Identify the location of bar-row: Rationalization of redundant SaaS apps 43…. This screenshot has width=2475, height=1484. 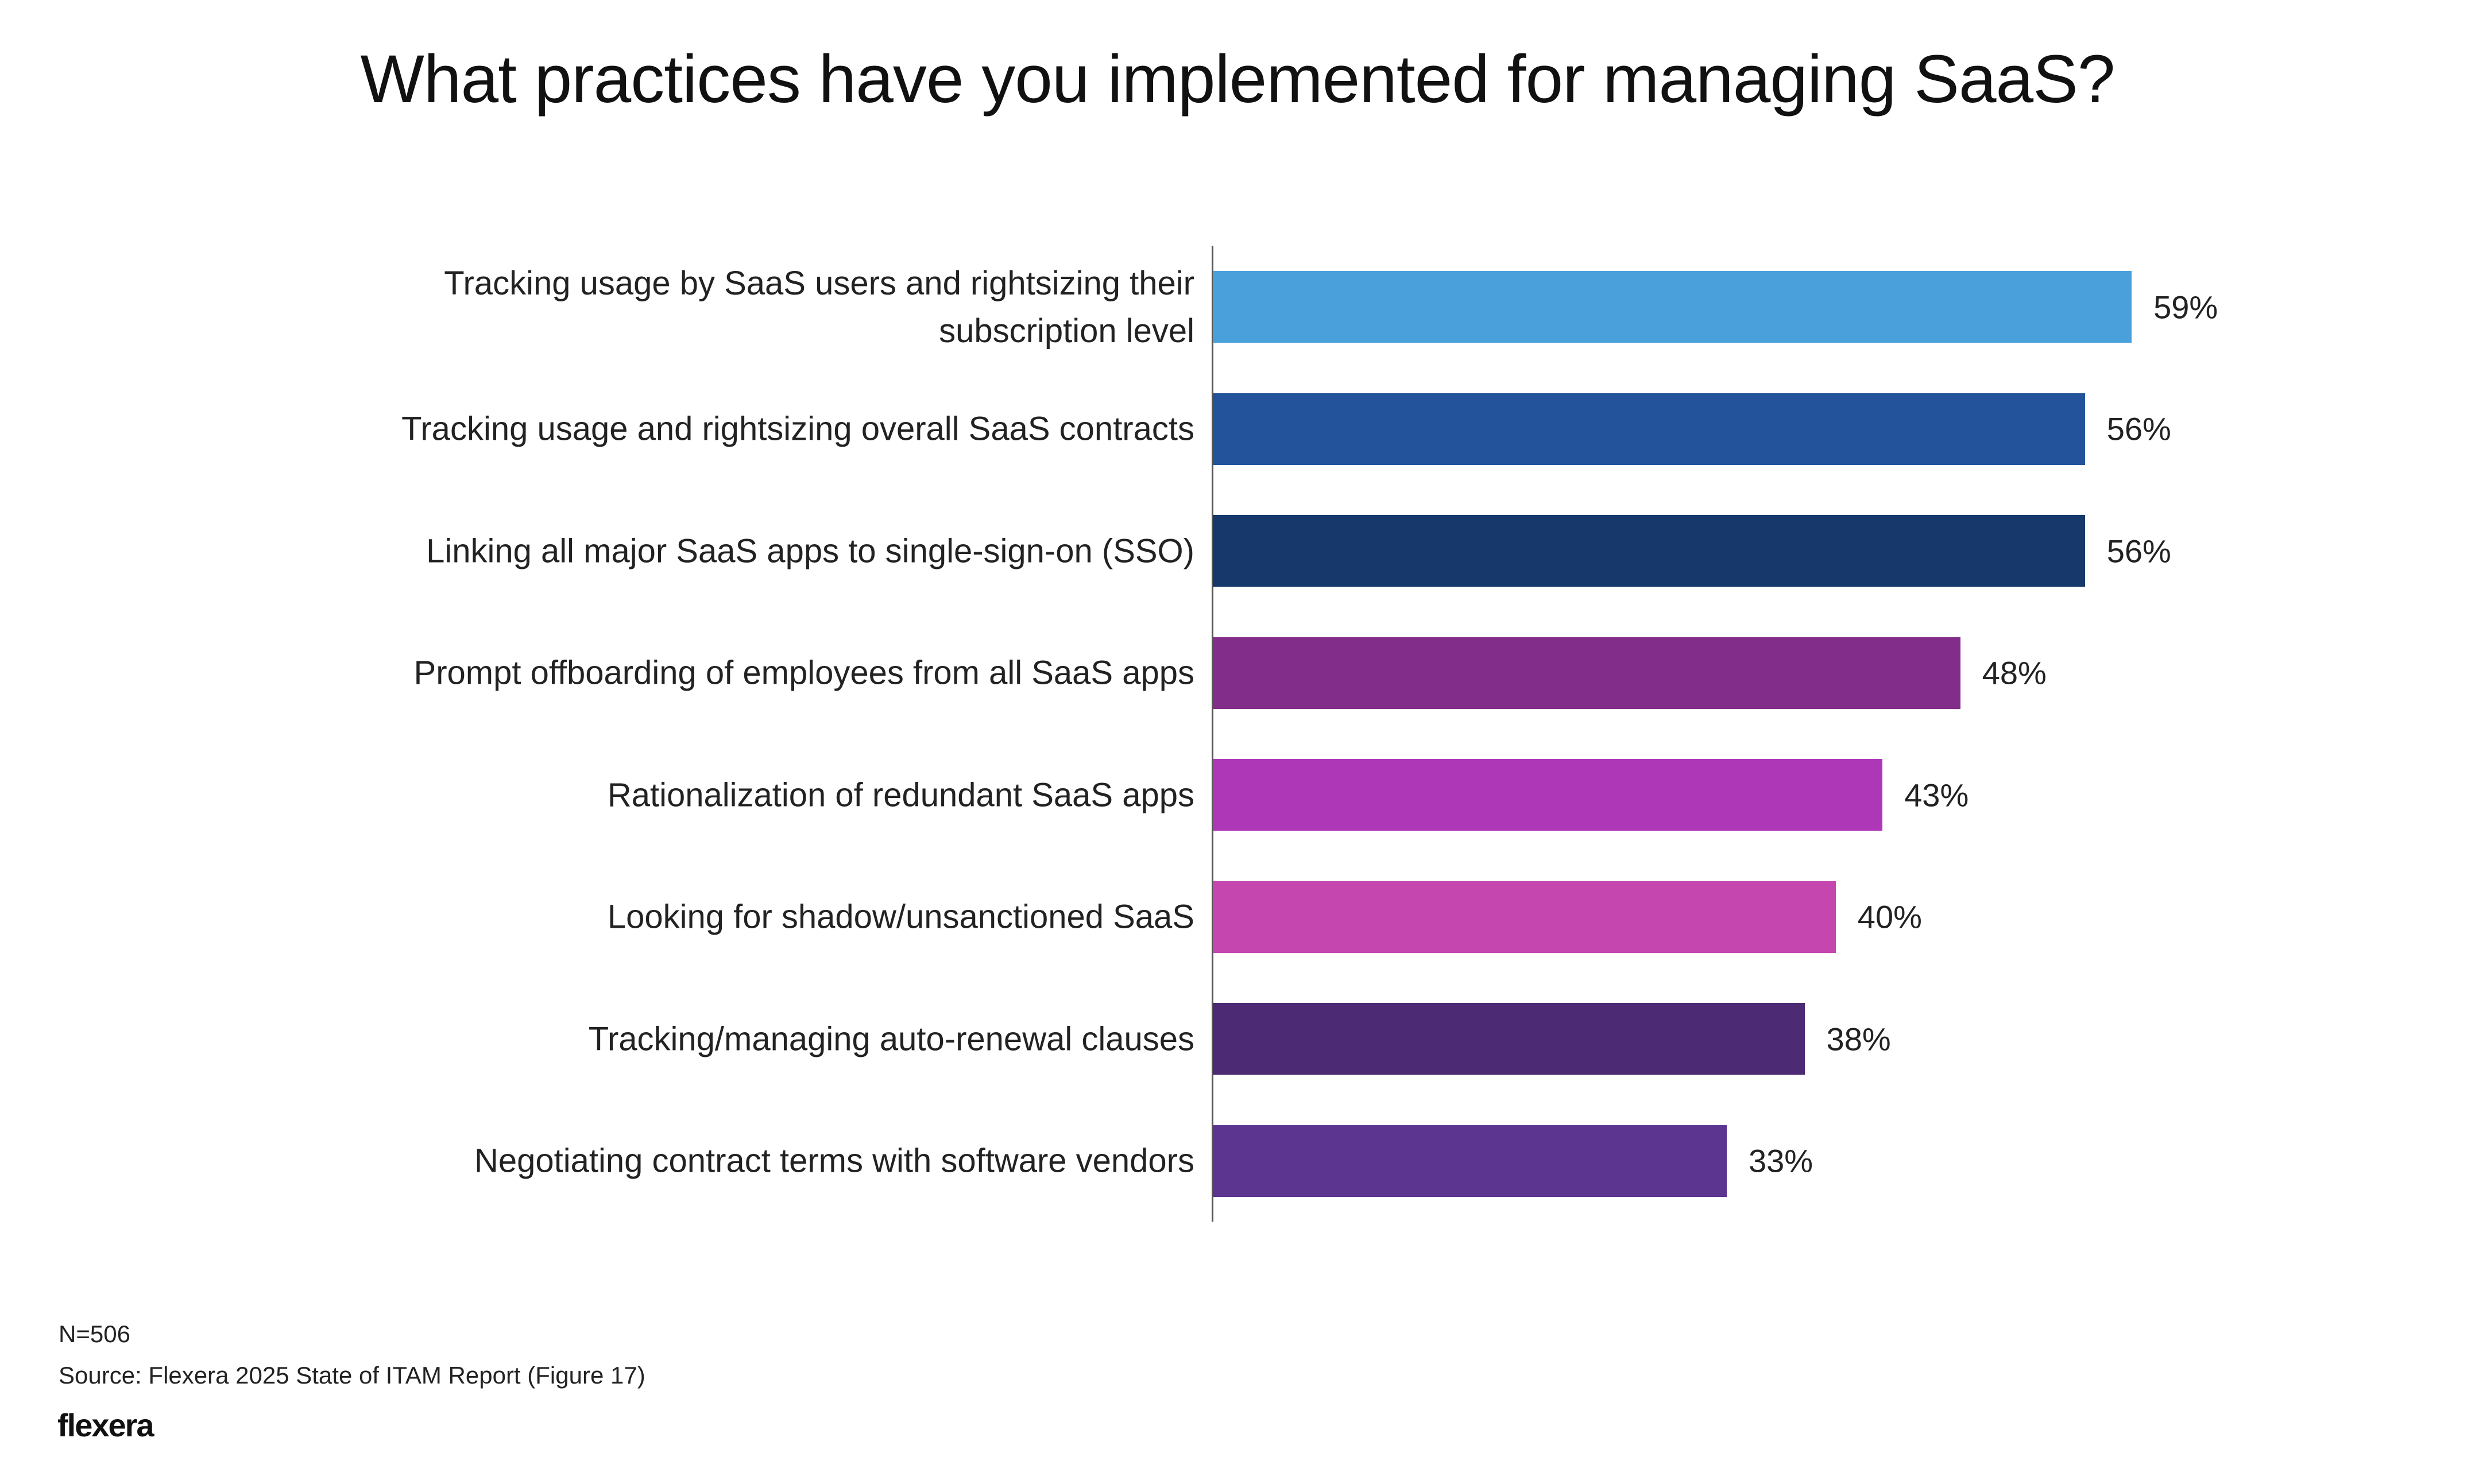
(1237, 795).